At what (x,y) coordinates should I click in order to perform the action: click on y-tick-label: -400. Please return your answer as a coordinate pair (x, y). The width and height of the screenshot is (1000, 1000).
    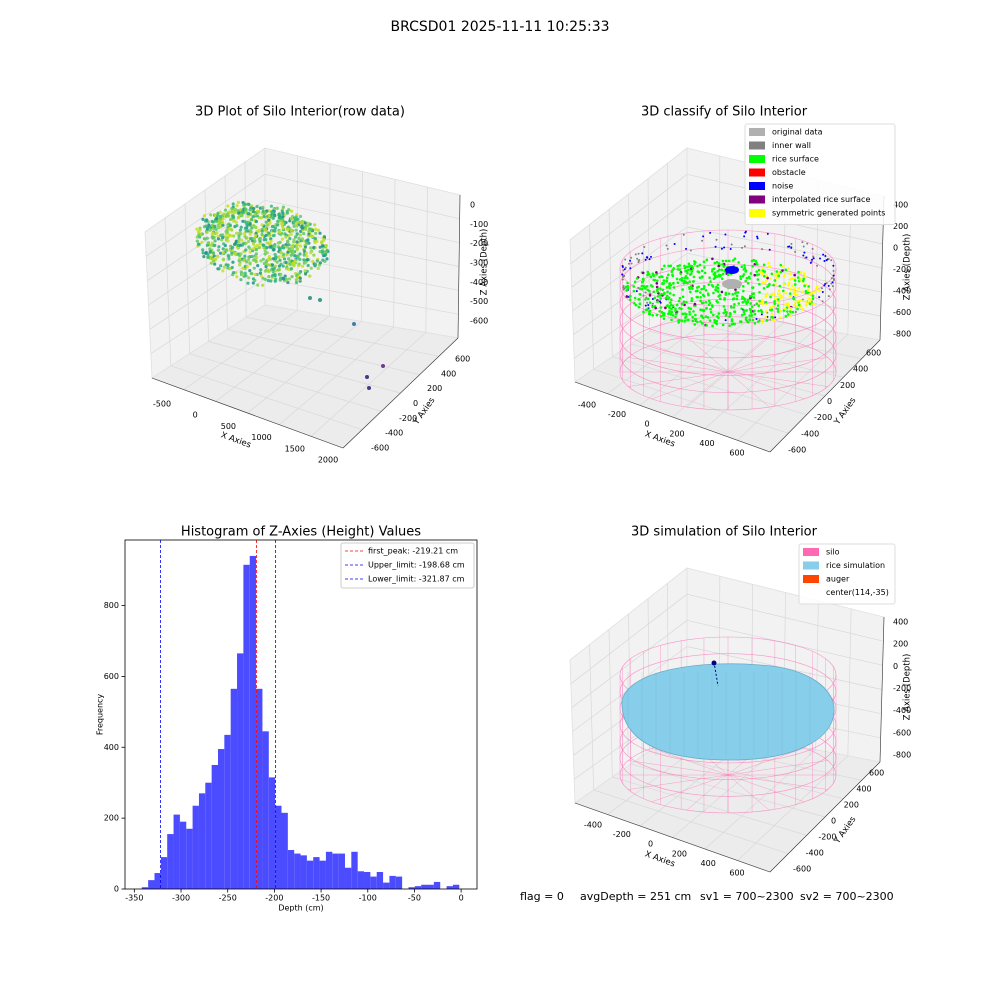
    Looking at the image, I should click on (394, 433).